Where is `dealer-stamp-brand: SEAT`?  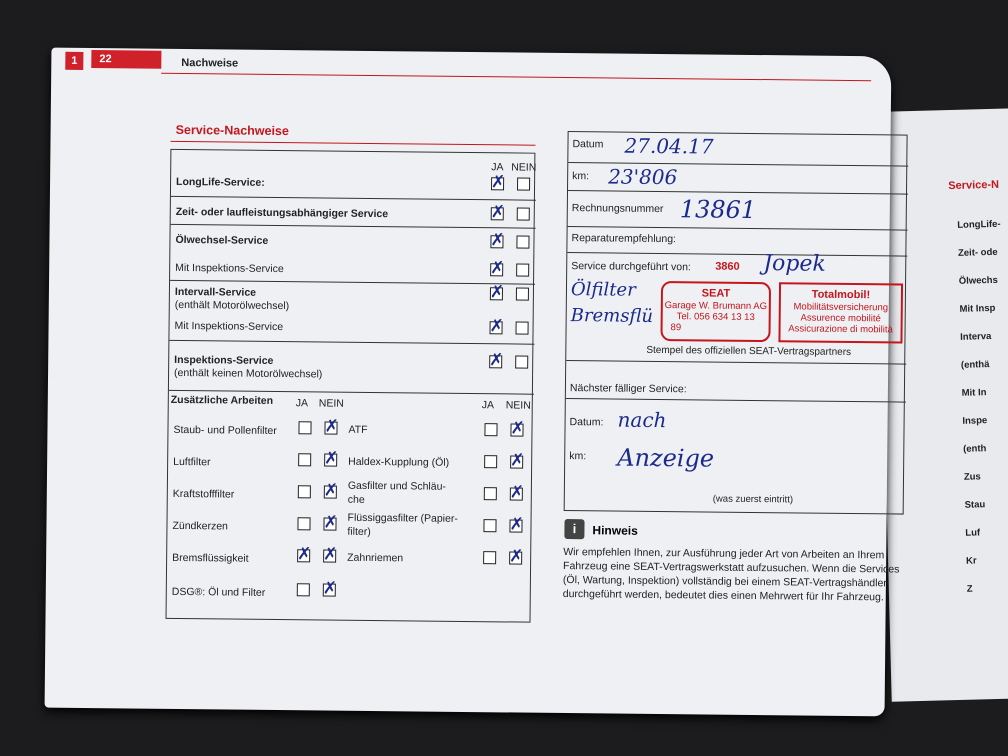
dealer-stamp-brand: SEAT is located at coordinates (716, 293).